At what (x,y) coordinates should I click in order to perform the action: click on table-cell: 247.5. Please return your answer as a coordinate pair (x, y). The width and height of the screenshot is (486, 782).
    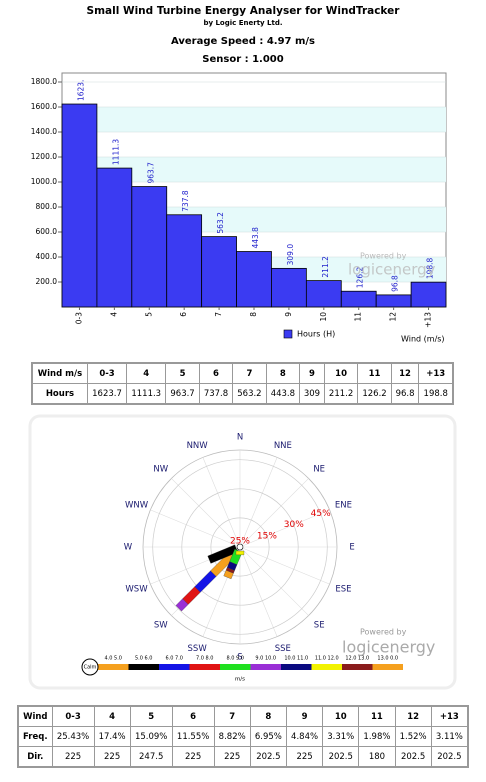
    Looking at the image, I should click on (151, 757).